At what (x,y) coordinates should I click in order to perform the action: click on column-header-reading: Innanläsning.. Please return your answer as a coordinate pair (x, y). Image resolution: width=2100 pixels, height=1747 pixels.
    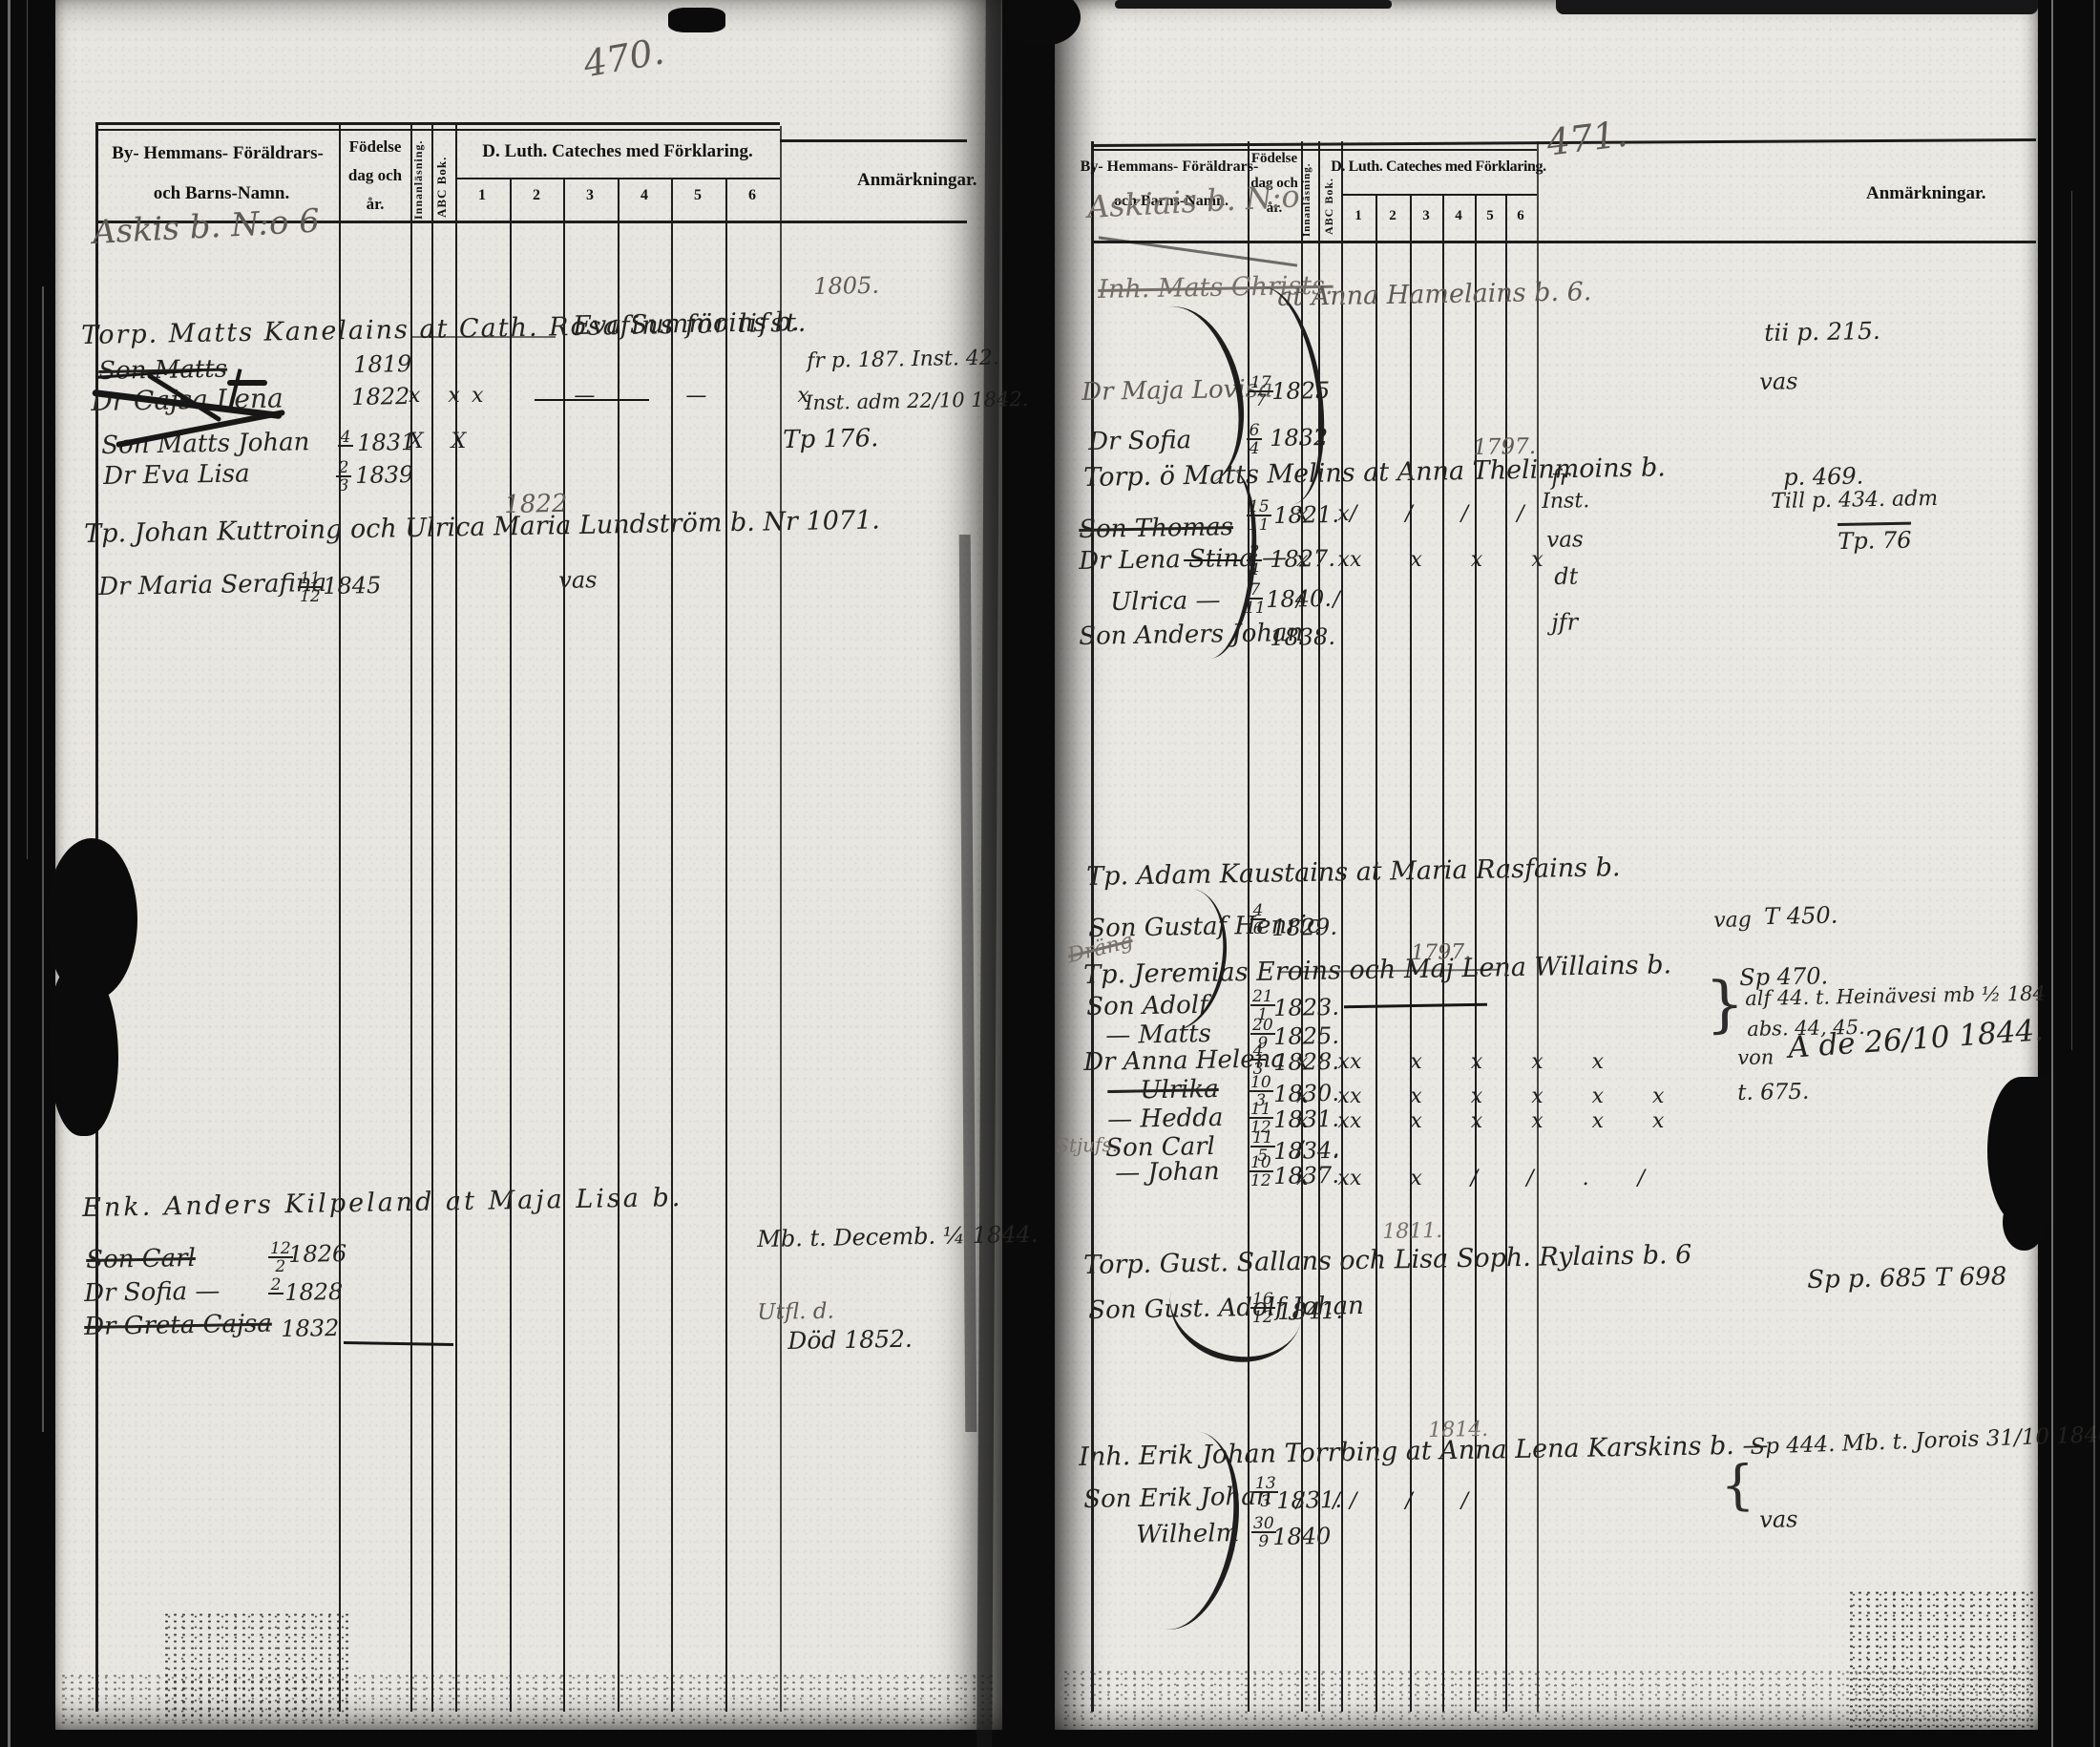
    Looking at the image, I should click on (1307, 199).